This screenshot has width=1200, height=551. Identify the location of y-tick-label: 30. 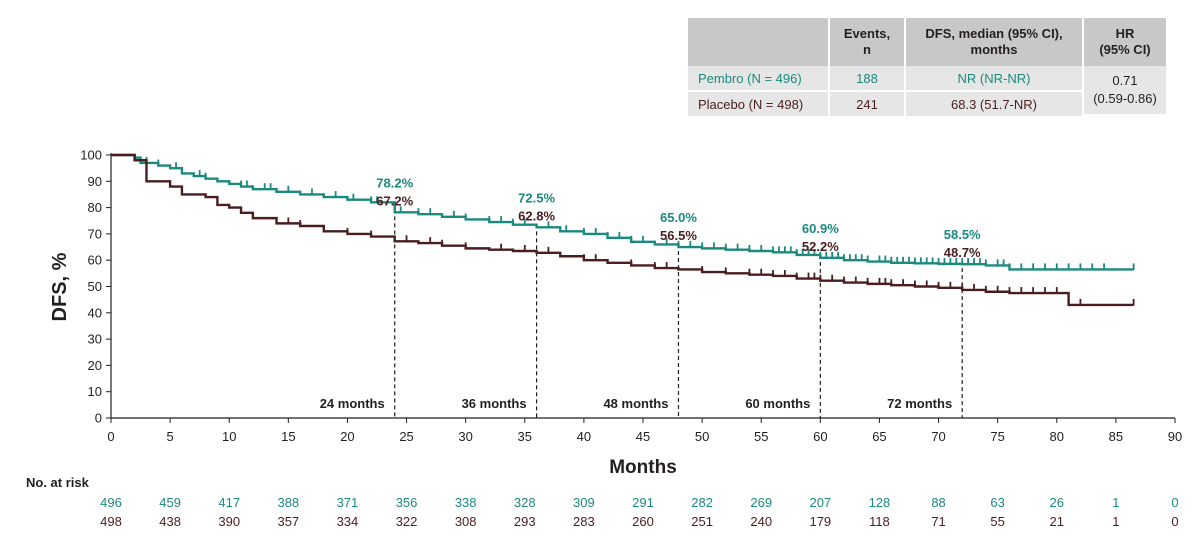
(95, 339).